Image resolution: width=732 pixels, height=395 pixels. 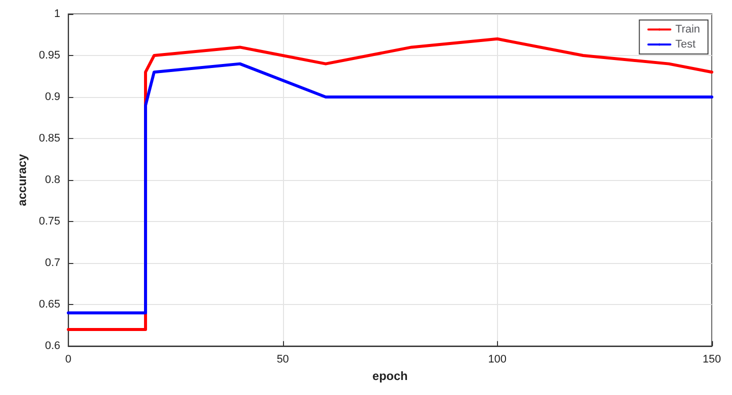 What do you see at coordinates (49, 304) in the screenshot?
I see `y-tick-label: 0.65` at bounding box center [49, 304].